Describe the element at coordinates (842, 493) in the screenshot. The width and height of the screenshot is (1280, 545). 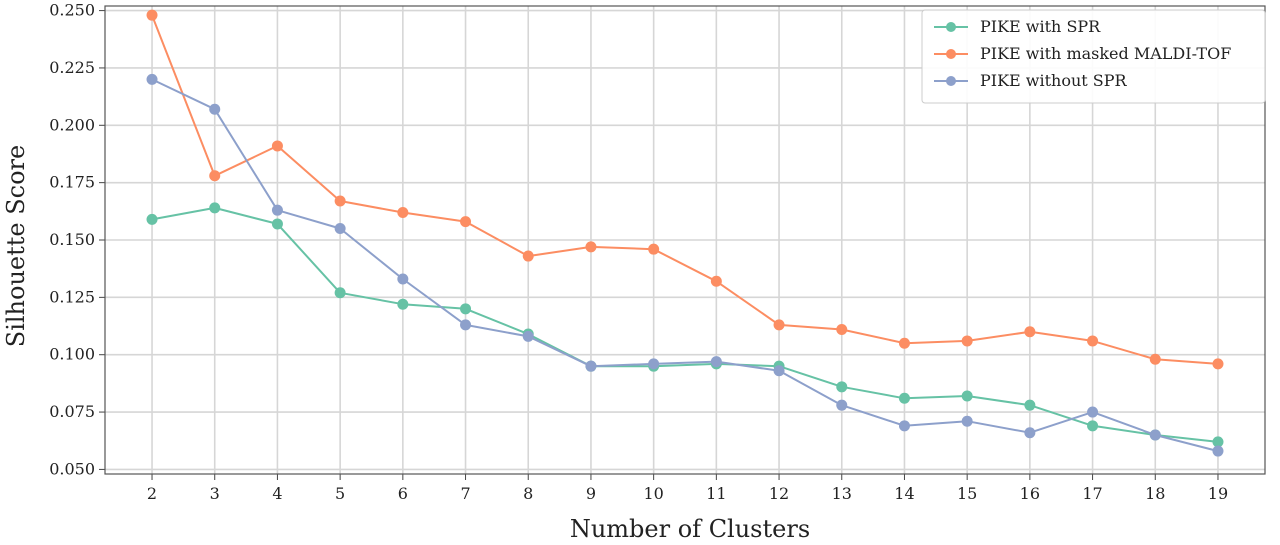
I see `x-tick-label: 13` at that location.